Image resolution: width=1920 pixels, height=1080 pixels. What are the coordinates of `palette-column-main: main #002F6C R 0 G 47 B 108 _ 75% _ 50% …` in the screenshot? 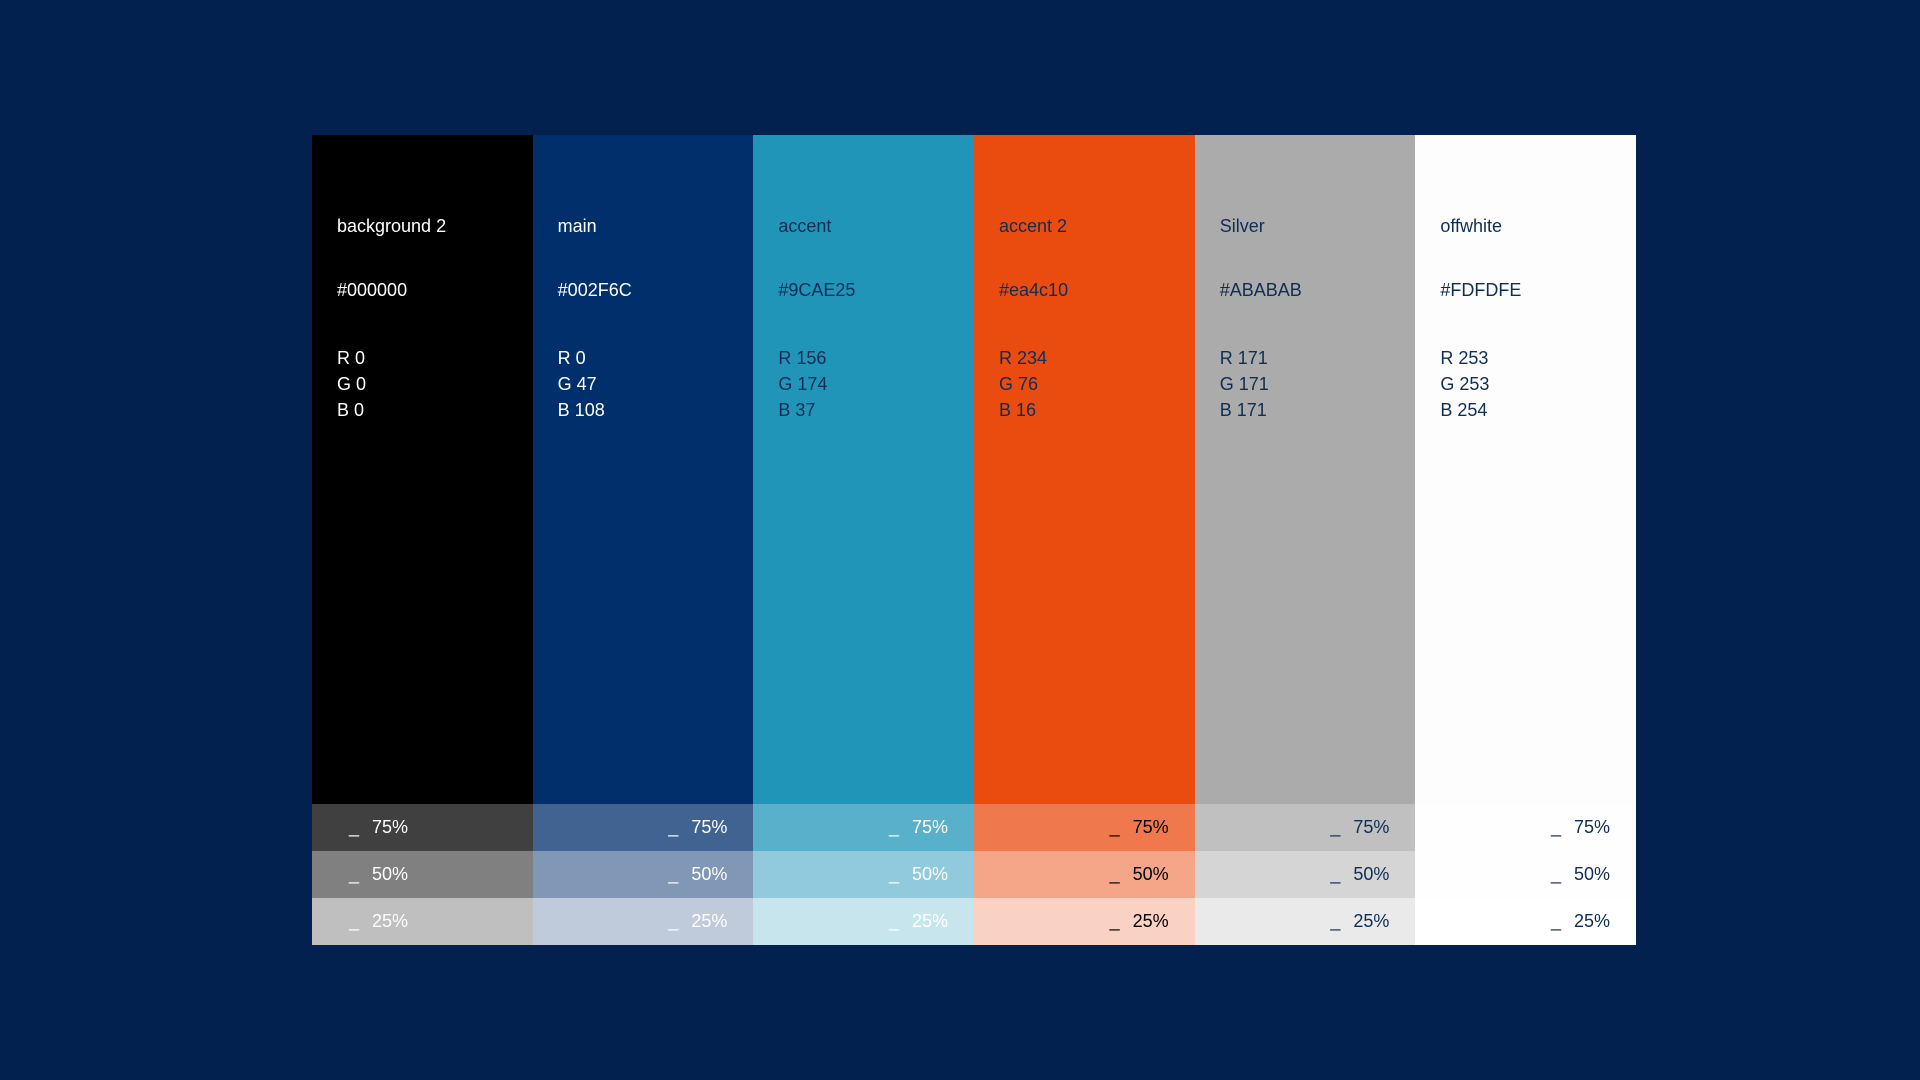 It's located at (643, 540).